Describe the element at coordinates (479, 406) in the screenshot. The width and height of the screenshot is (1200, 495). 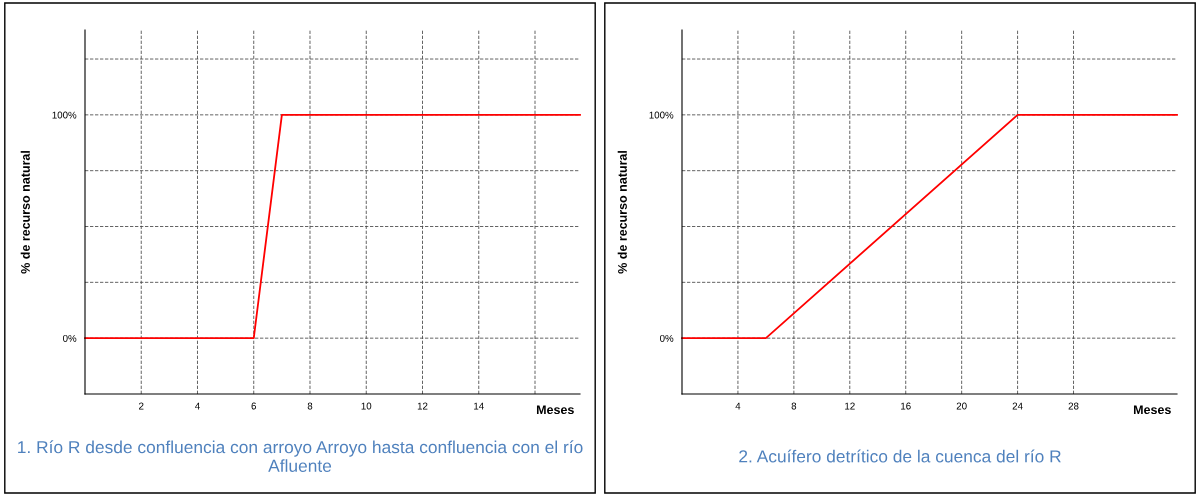
I see `x-tick-label: 14` at that location.